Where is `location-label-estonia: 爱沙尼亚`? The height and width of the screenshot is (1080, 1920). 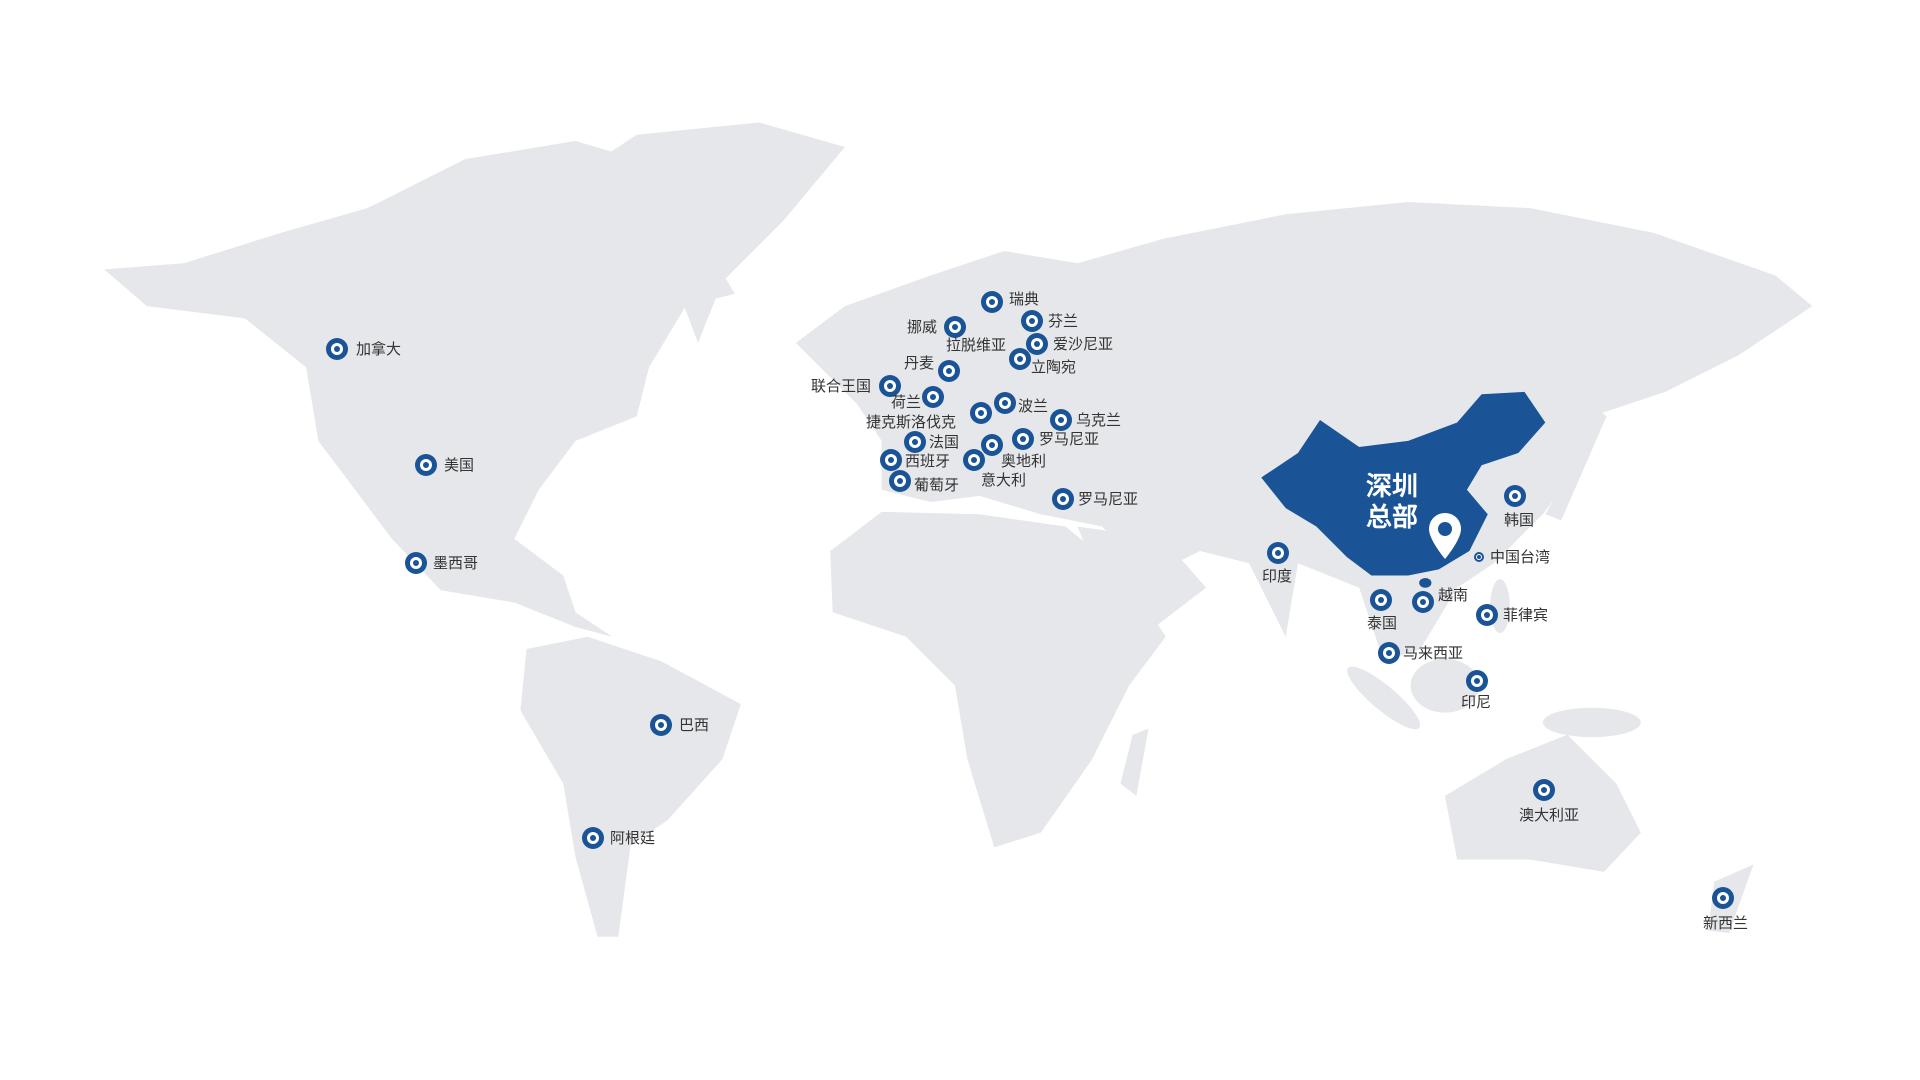 location-label-estonia: 爱沙尼亚 is located at coordinates (1083, 344).